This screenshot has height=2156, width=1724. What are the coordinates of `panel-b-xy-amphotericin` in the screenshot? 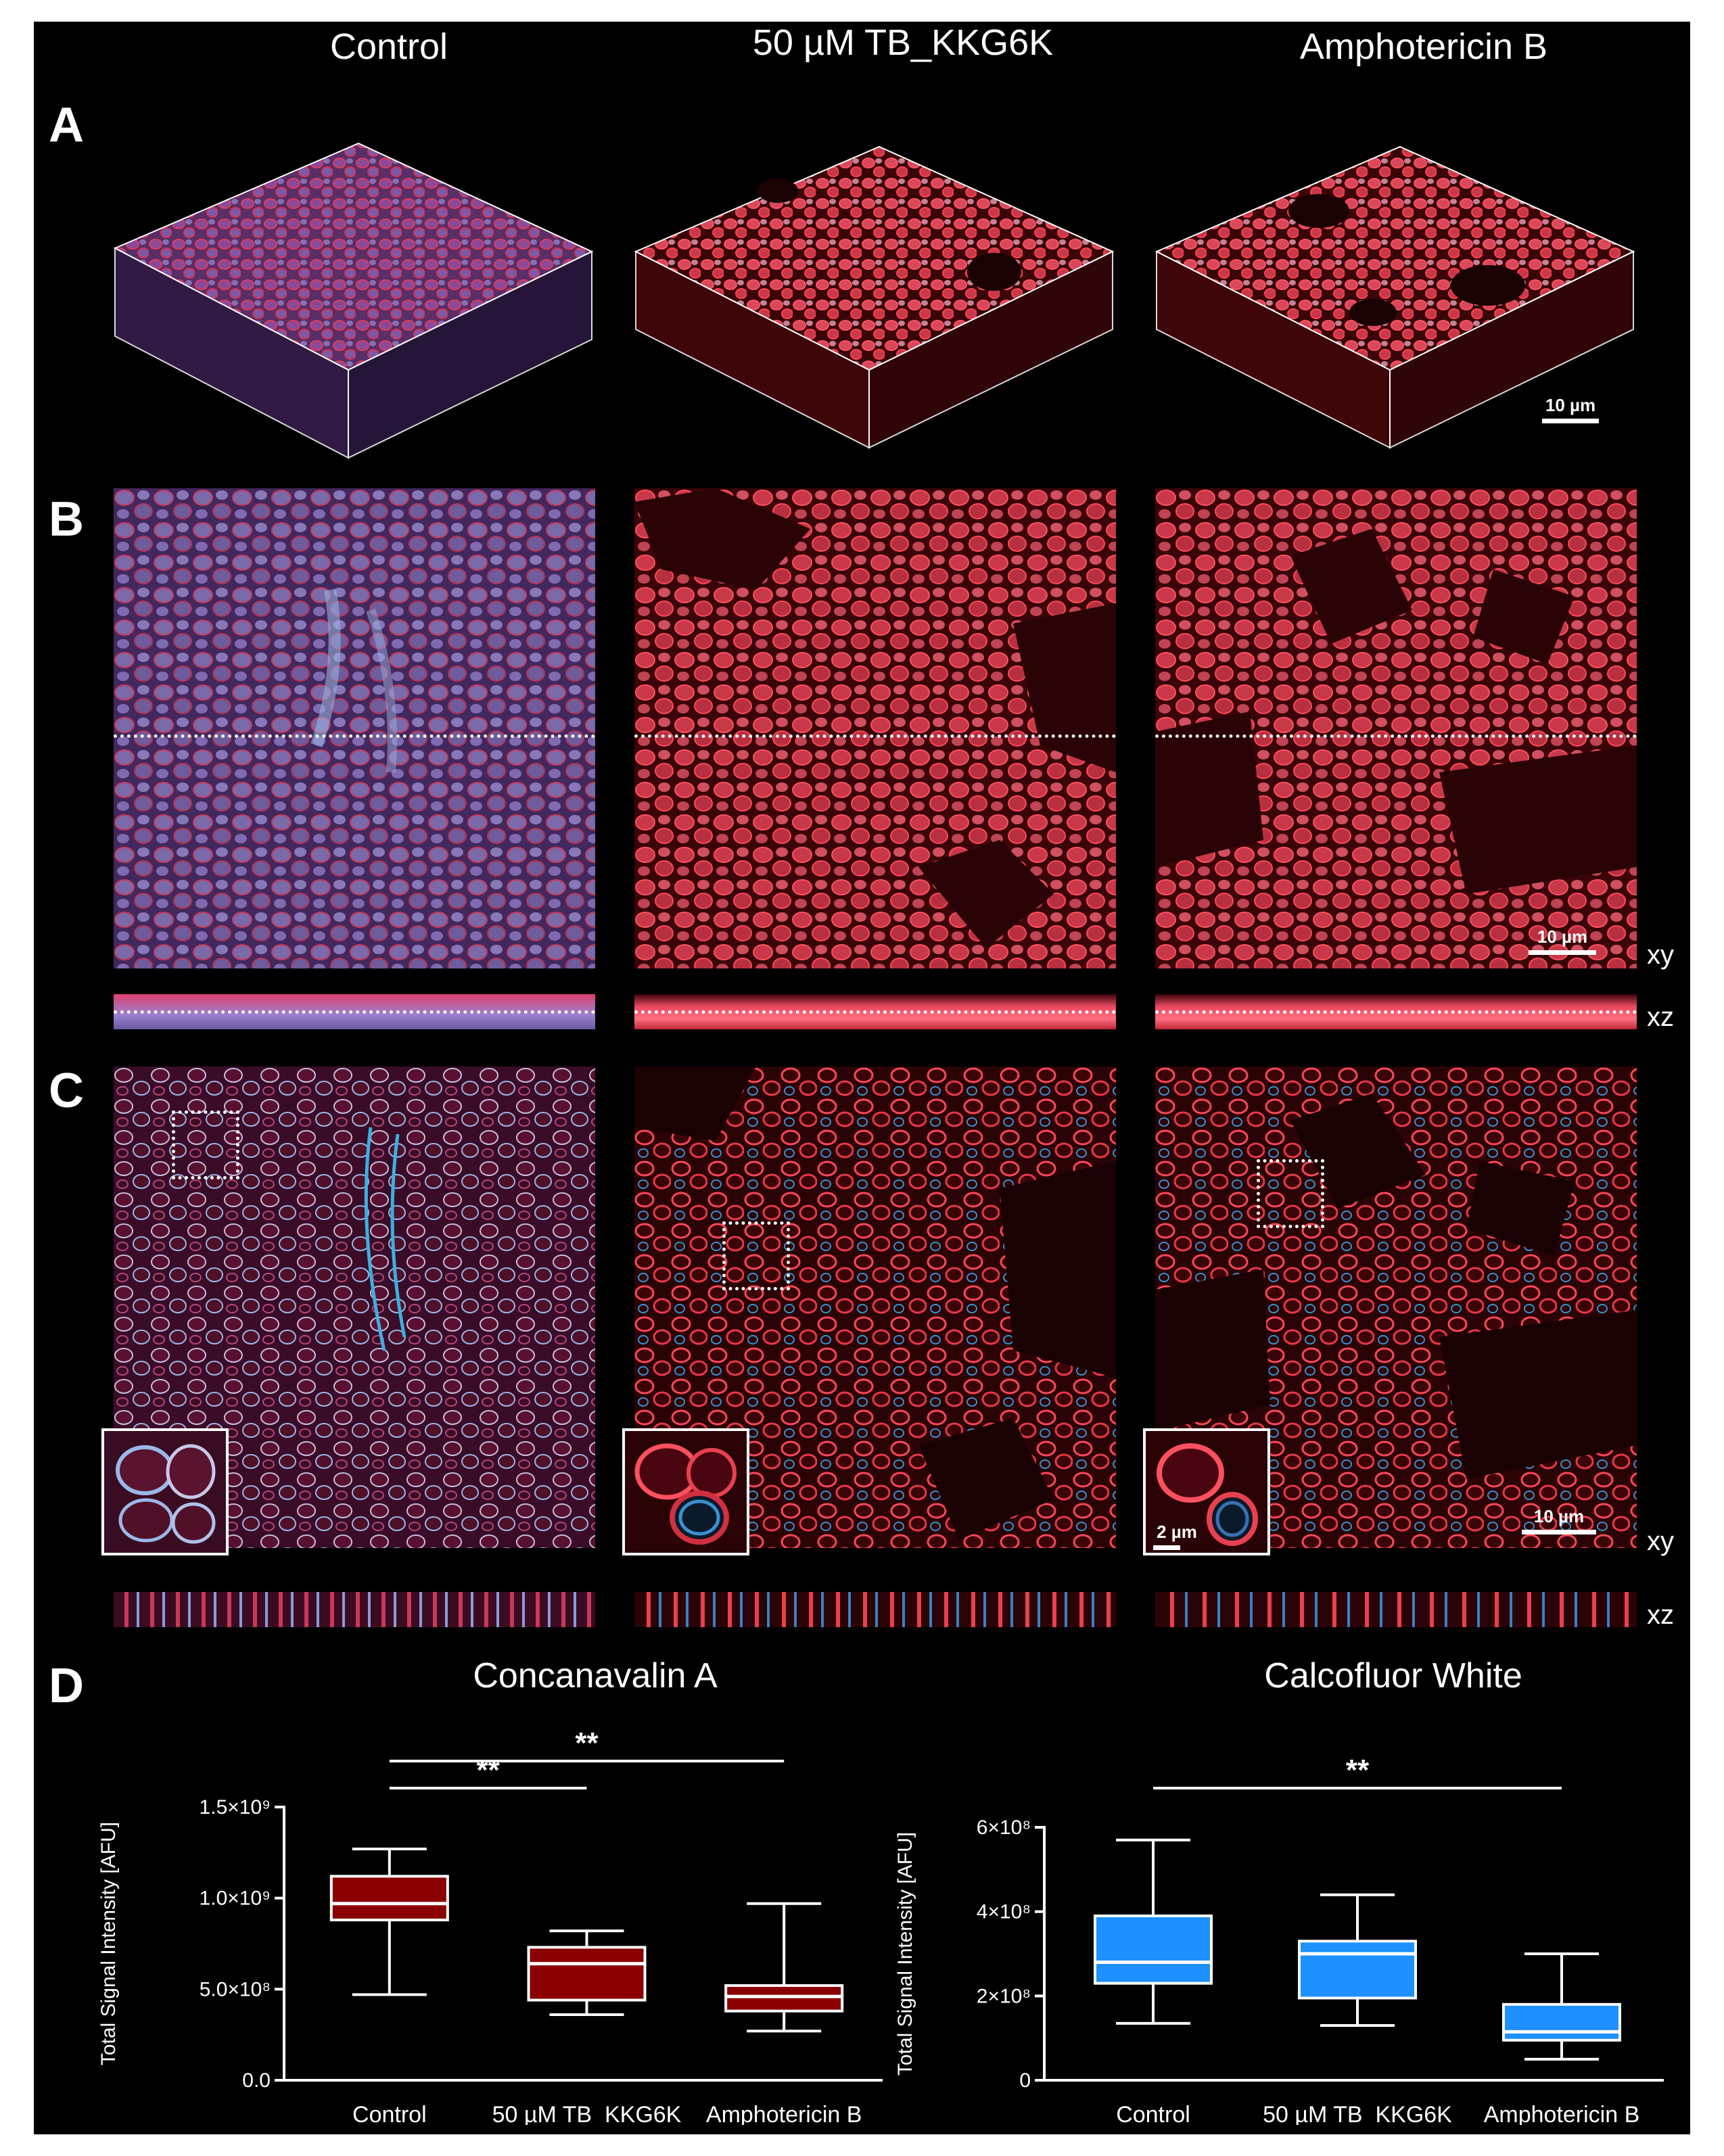 It's located at (1396, 728).